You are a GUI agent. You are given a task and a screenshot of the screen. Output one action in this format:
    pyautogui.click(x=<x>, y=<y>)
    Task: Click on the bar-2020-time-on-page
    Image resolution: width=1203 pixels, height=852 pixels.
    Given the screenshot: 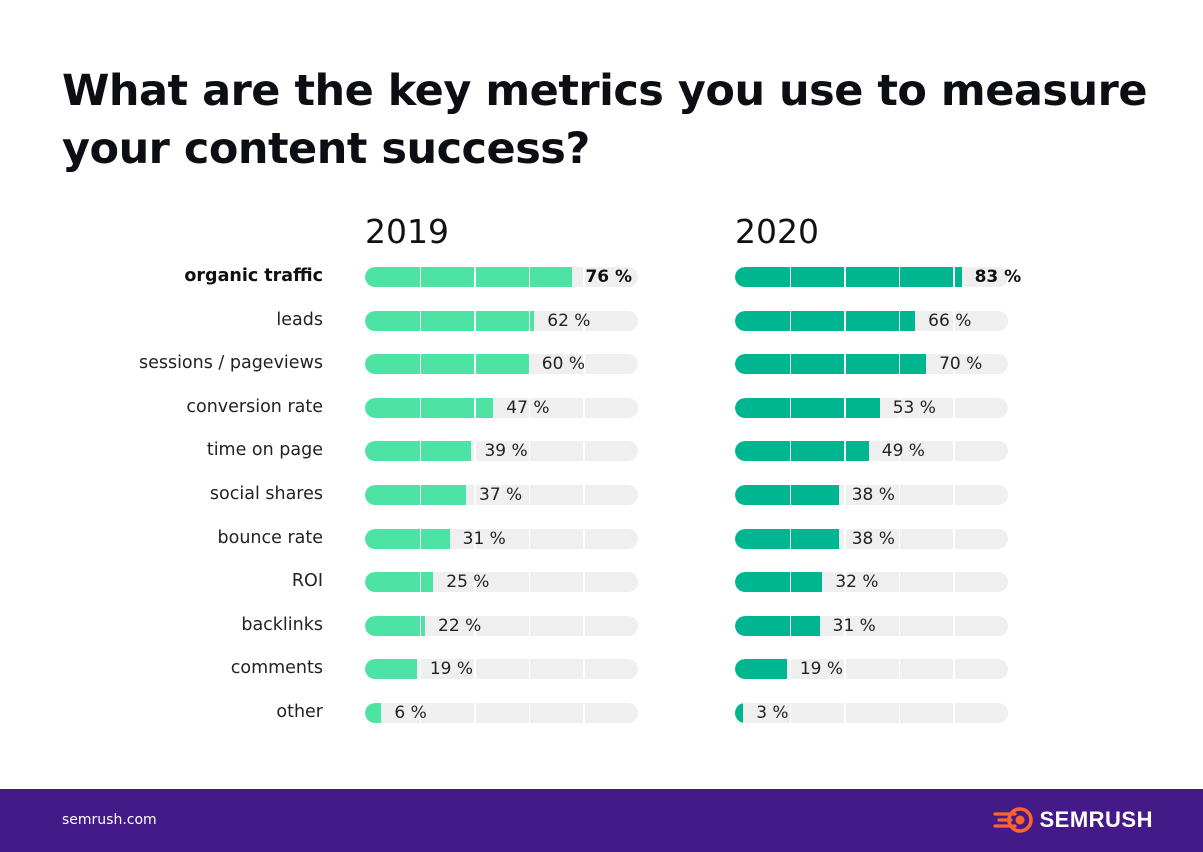 What is the action you would take?
    pyautogui.click(x=802, y=451)
    